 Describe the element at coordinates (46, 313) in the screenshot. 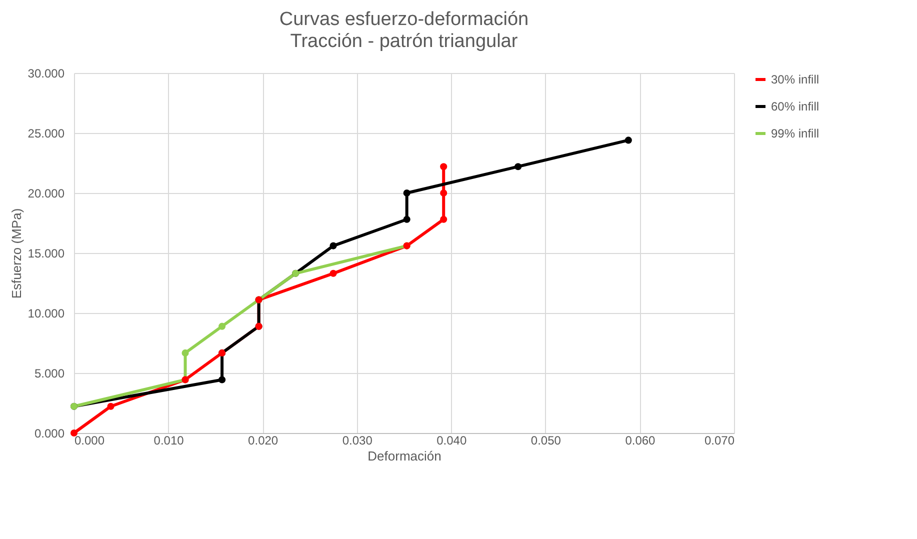

I see `y-tick-label: 10.000` at that location.